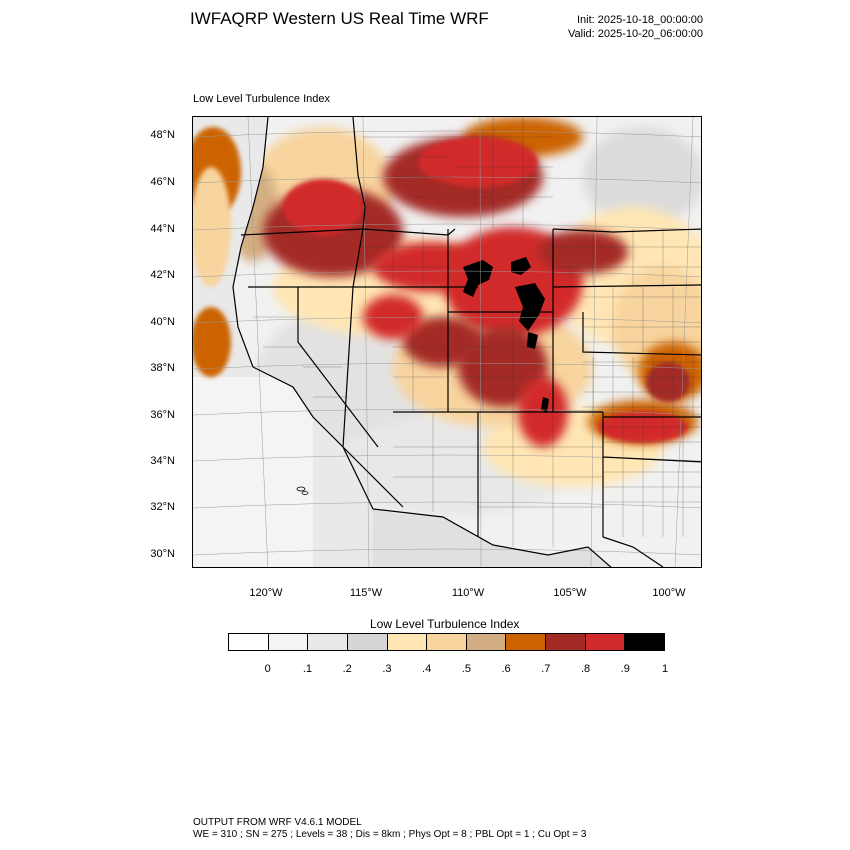 This screenshot has height=850, width=850. I want to click on latitude-label: 48°N, so click(162, 135).